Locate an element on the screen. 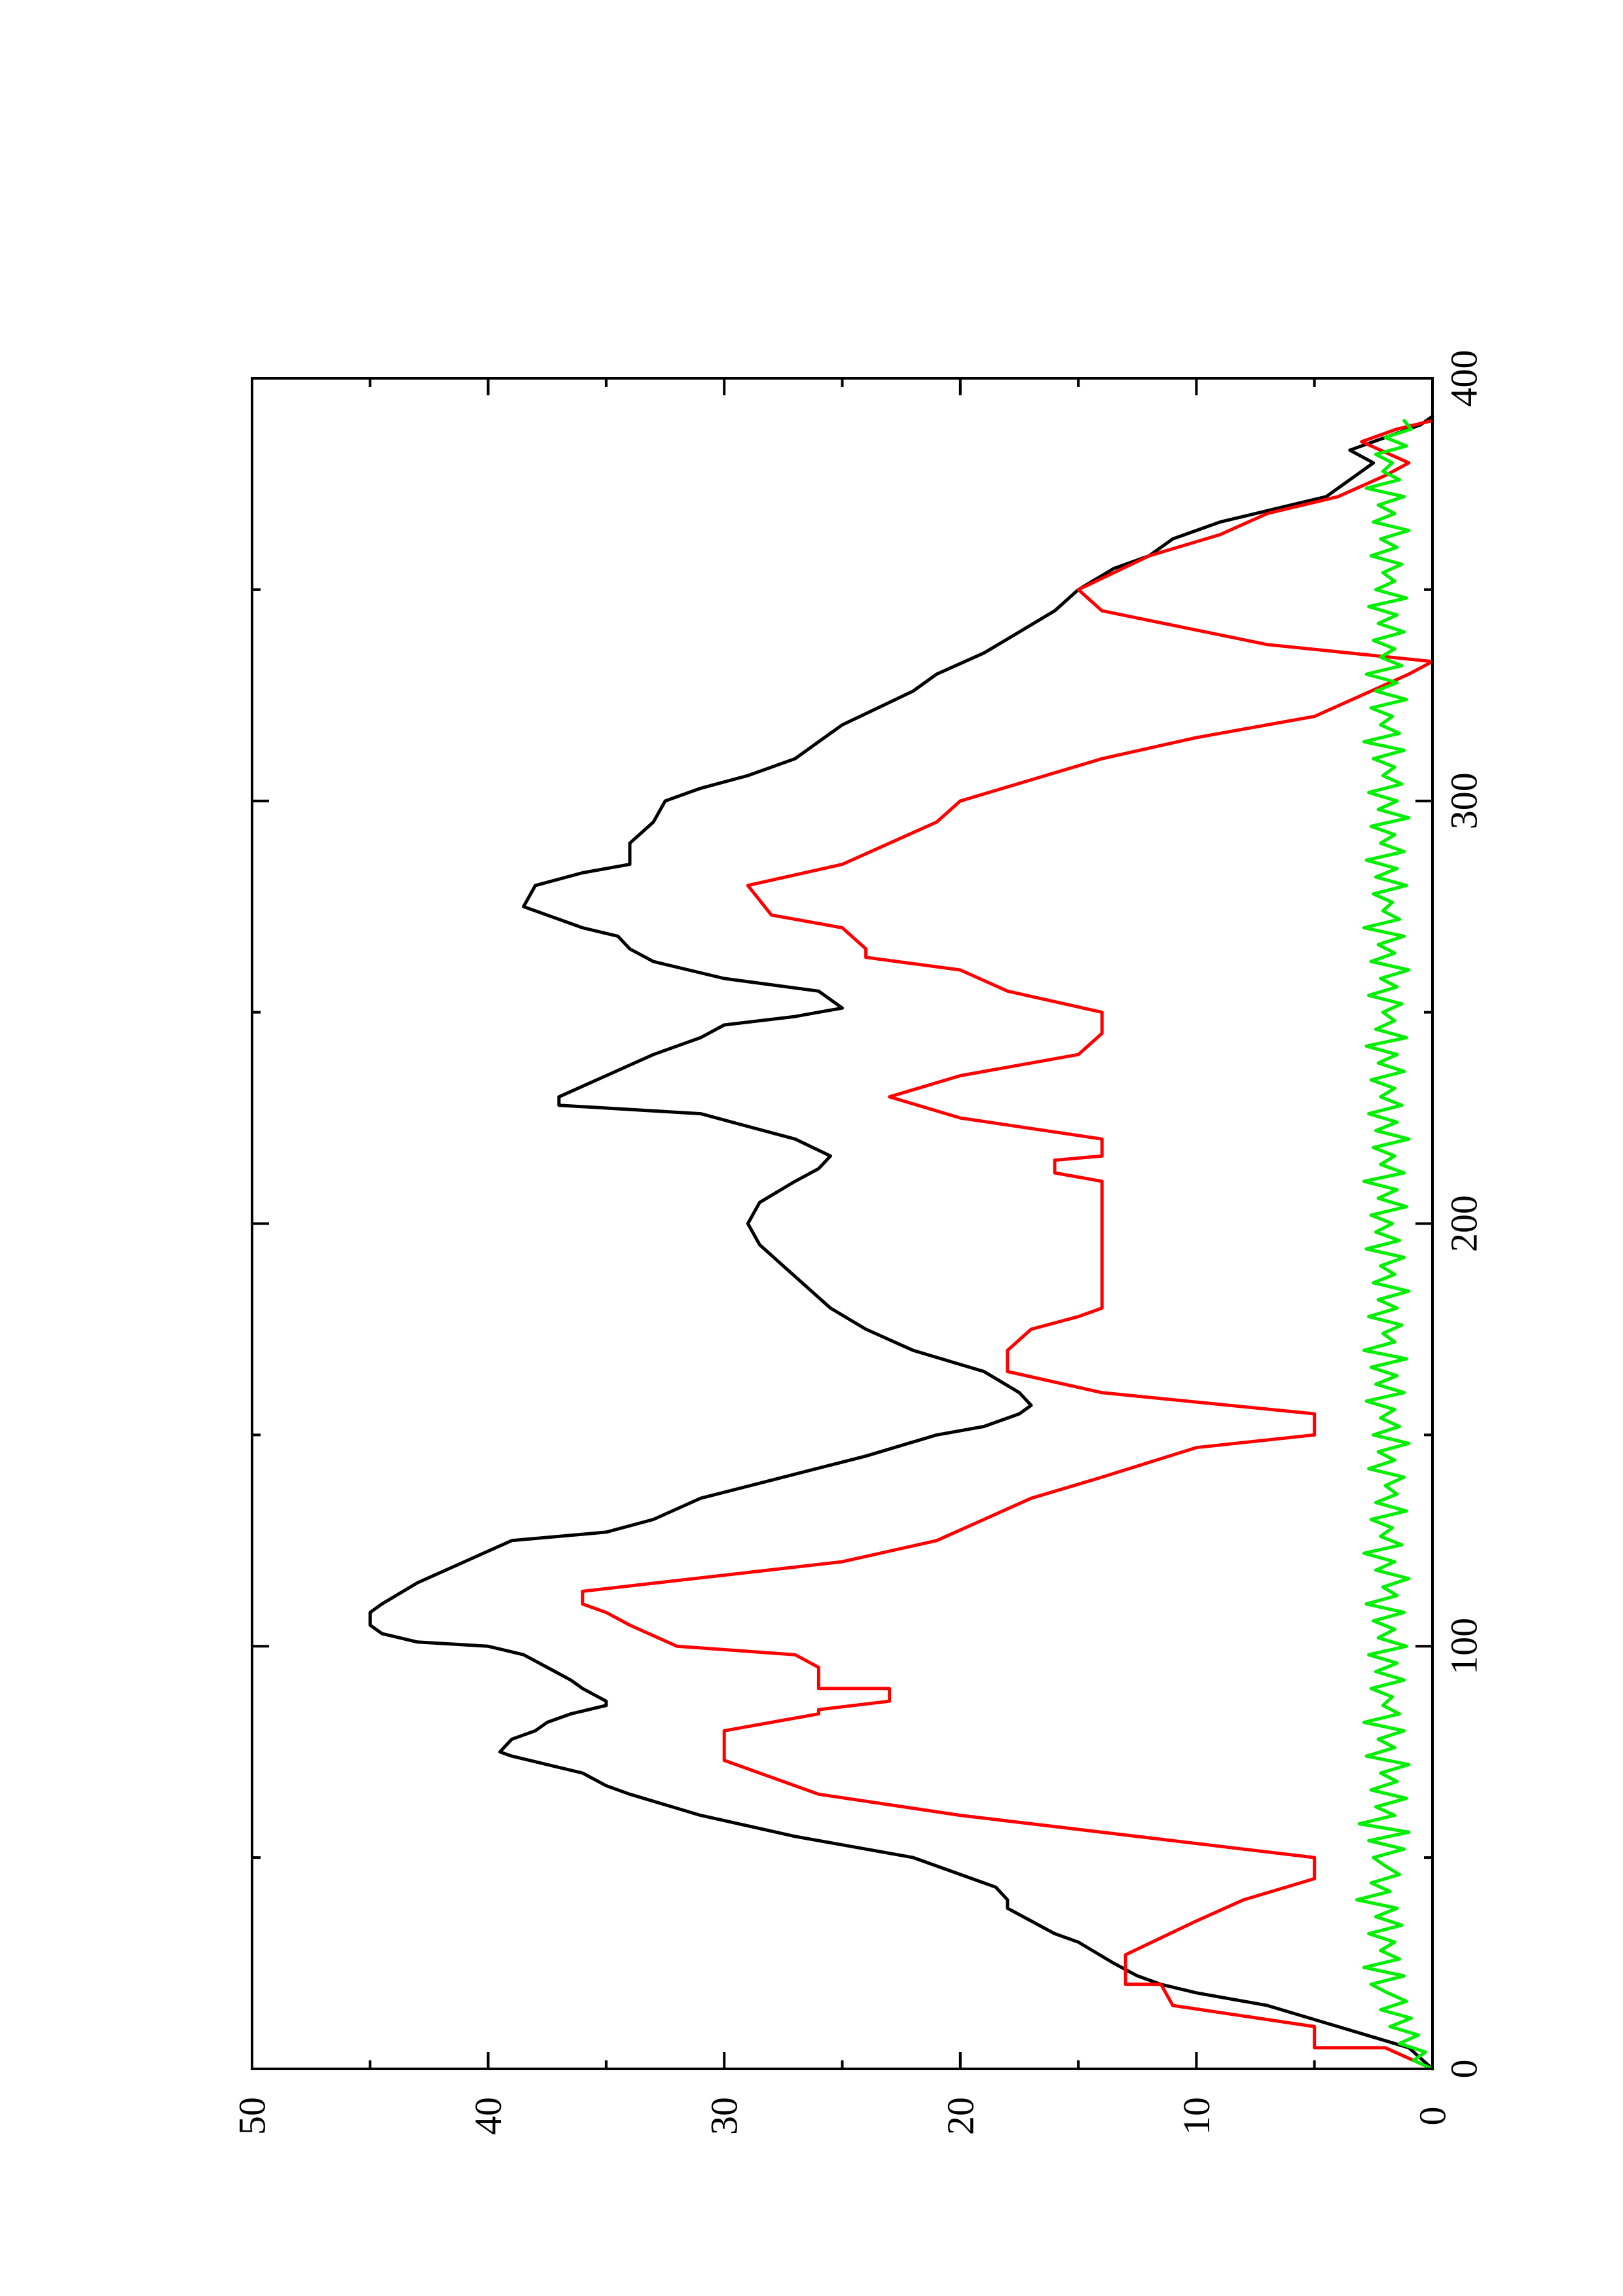 The width and height of the screenshot is (1623, 2296). x-tick-label: 0 is located at coordinates (1464, 2069).